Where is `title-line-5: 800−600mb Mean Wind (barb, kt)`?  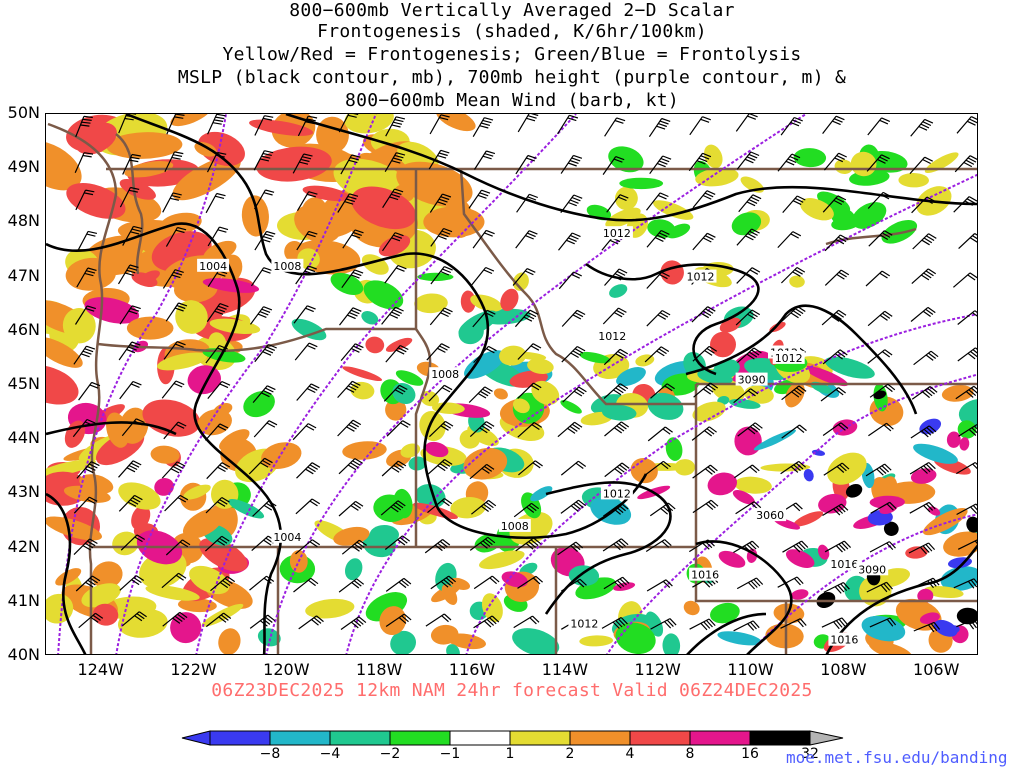 title-line-5: 800−600mb Mean Wind (barb, kt) is located at coordinates (512, 100).